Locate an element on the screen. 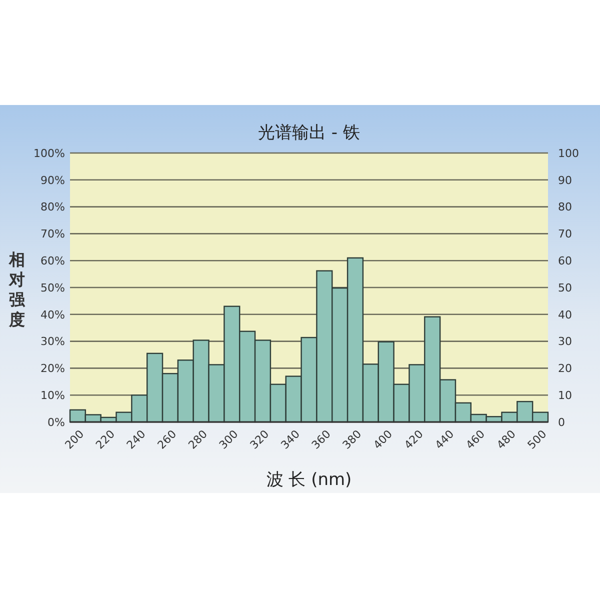 The image size is (600, 600). y2-tick-label: 60 is located at coordinates (565, 261).